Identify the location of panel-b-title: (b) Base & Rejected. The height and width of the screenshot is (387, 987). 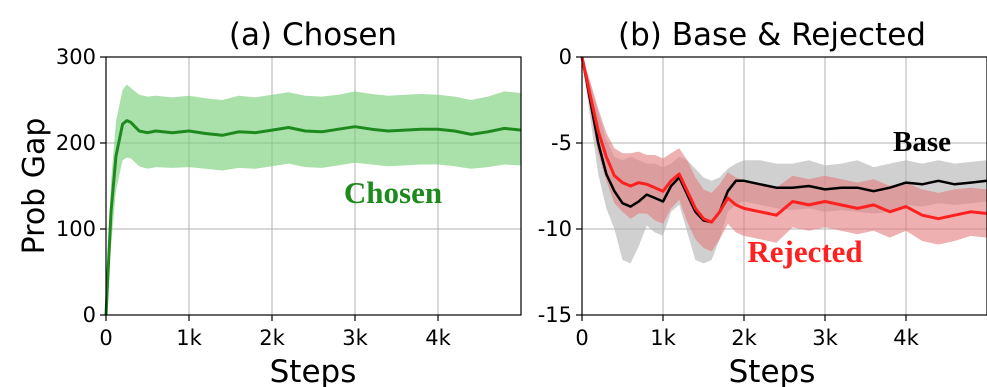
(772, 35).